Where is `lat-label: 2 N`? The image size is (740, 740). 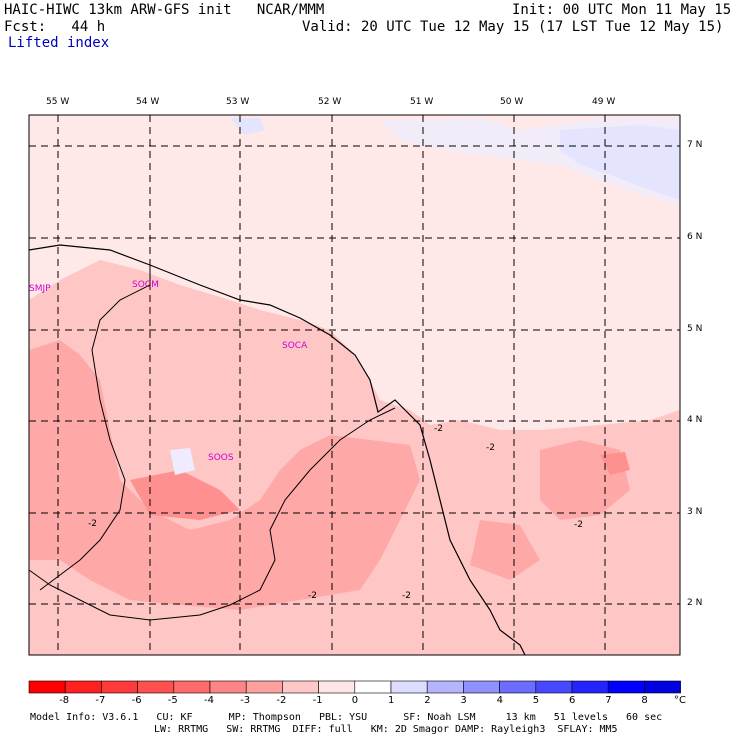 lat-label: 2 N is located at coordinates (695, 603).